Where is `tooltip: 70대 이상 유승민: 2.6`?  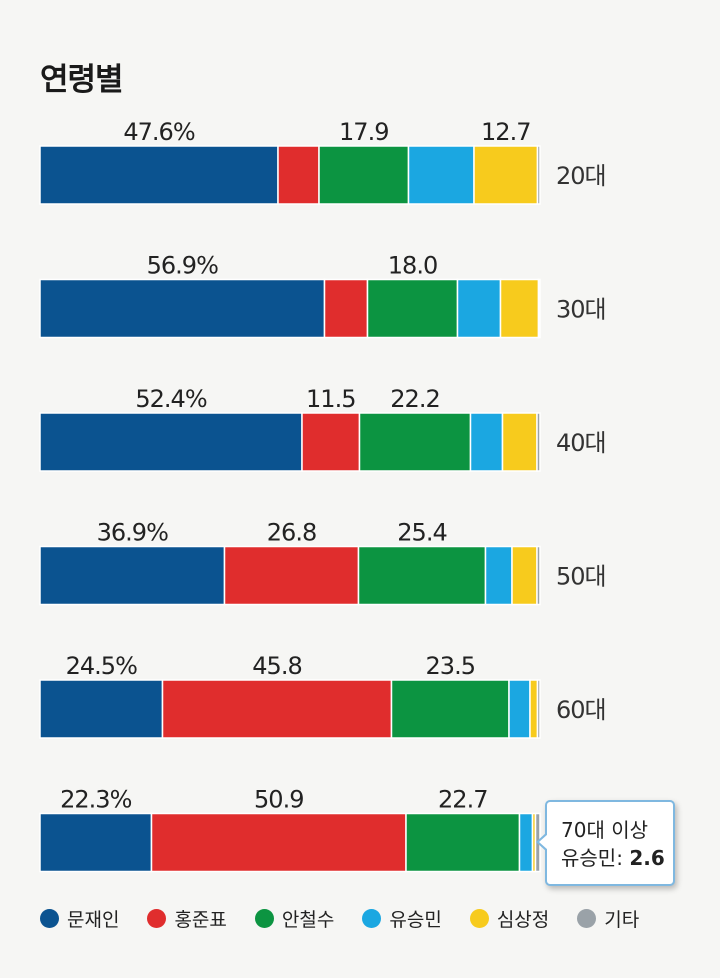 tooltip: 70대 이상 유승민: 2.6 is located at coordinates (605, 843).